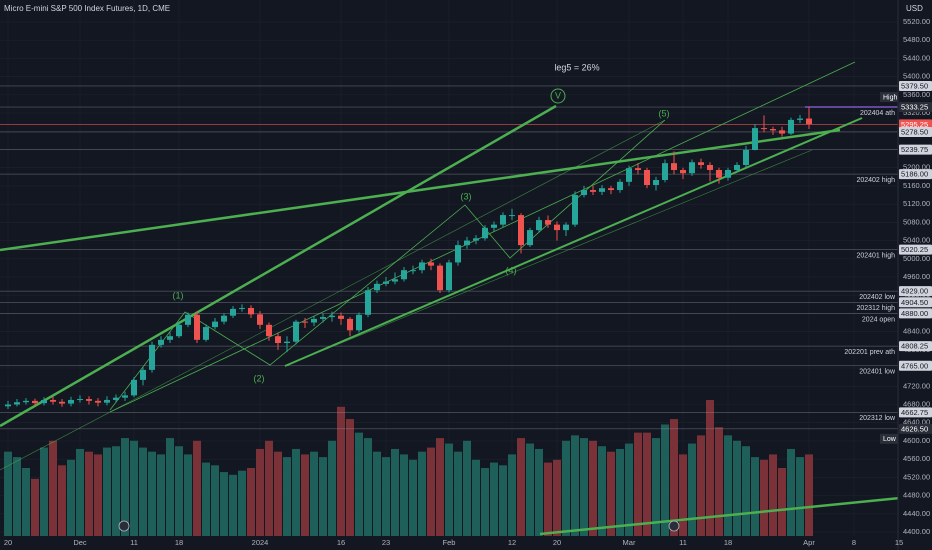  Describe the element at coordinates (134, 542) in the screenshot. I see `x-tick-label: 11` at that location.